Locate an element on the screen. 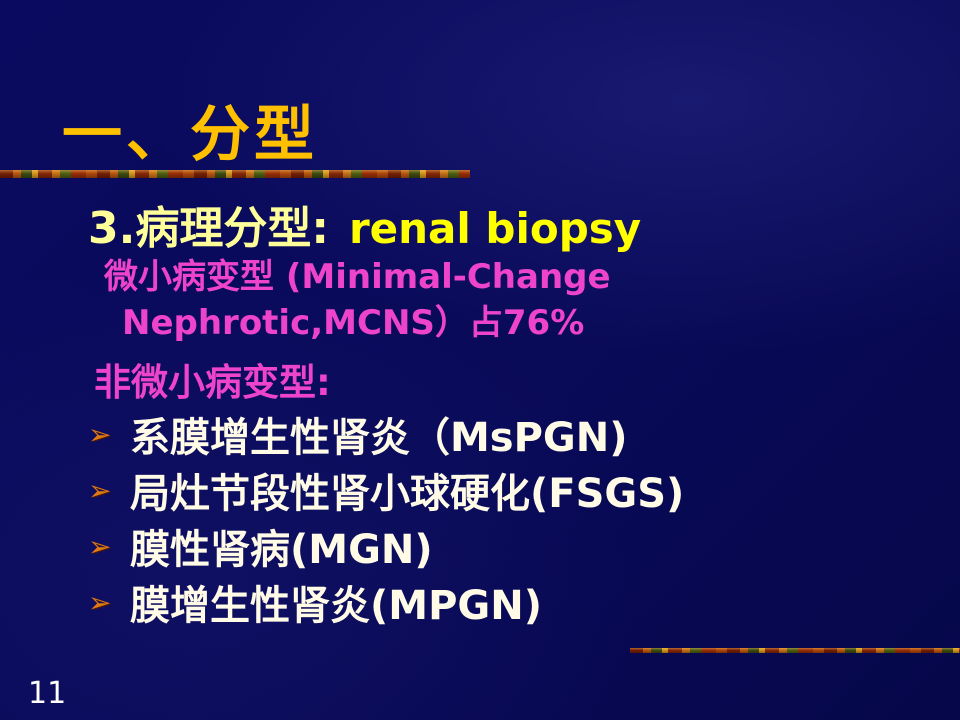 The width and height of the screenshot is (960, 720). minimal-change-line1: 微小病变型 (Minimal-Change is located at coordinates (357, 277).